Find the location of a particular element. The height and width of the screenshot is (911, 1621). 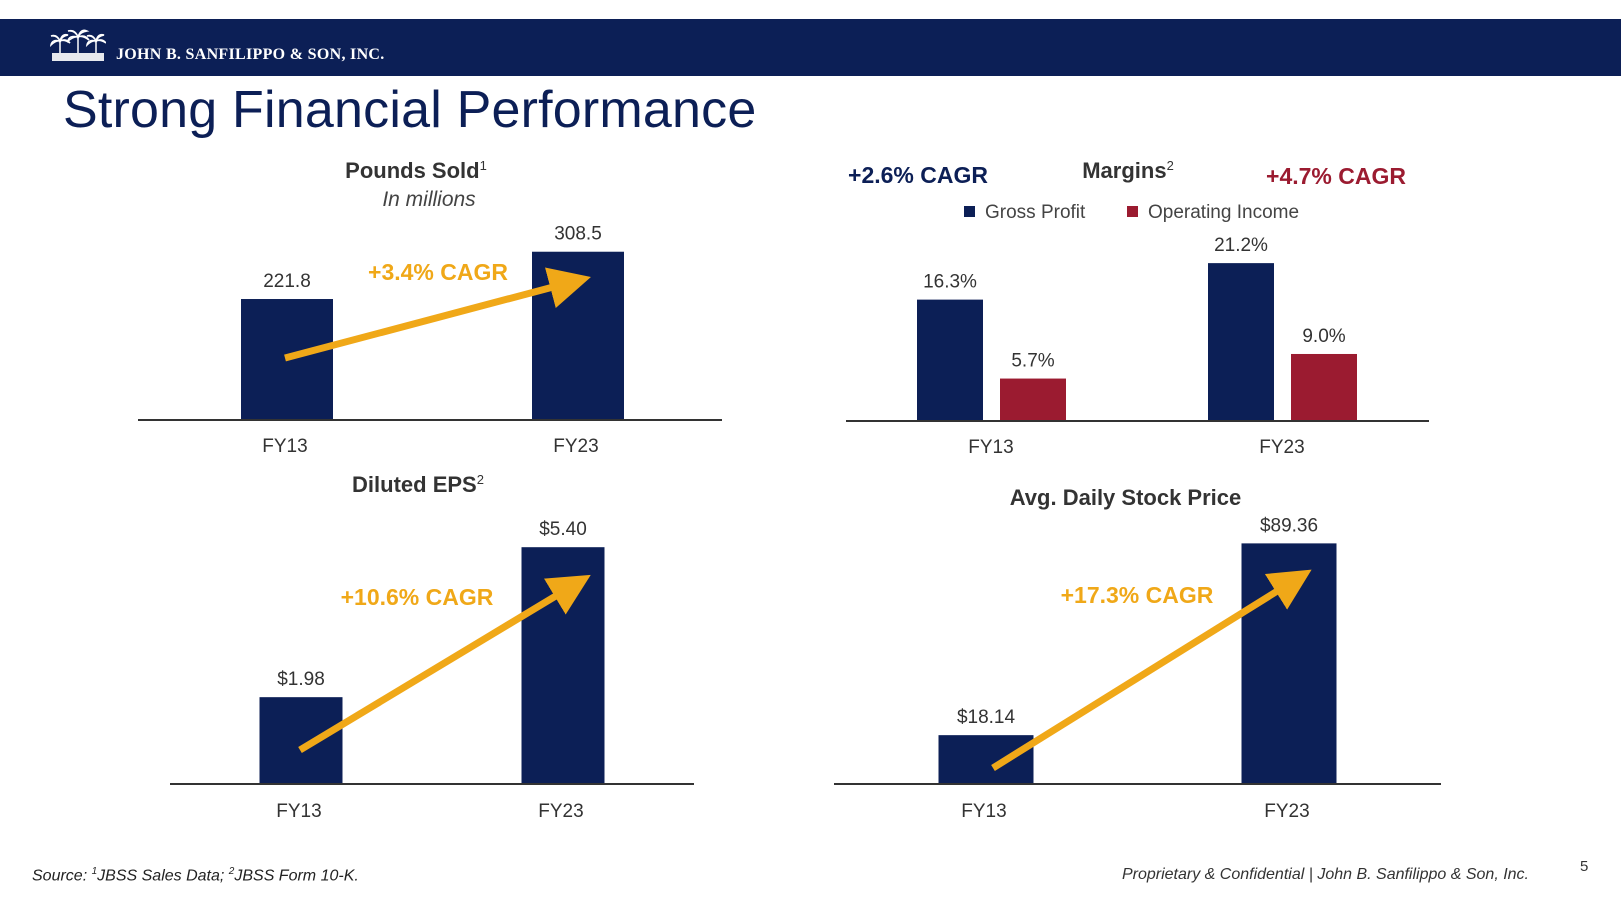

chart-title-2: Diluted EPS2 is located at coordinates (418, 484).